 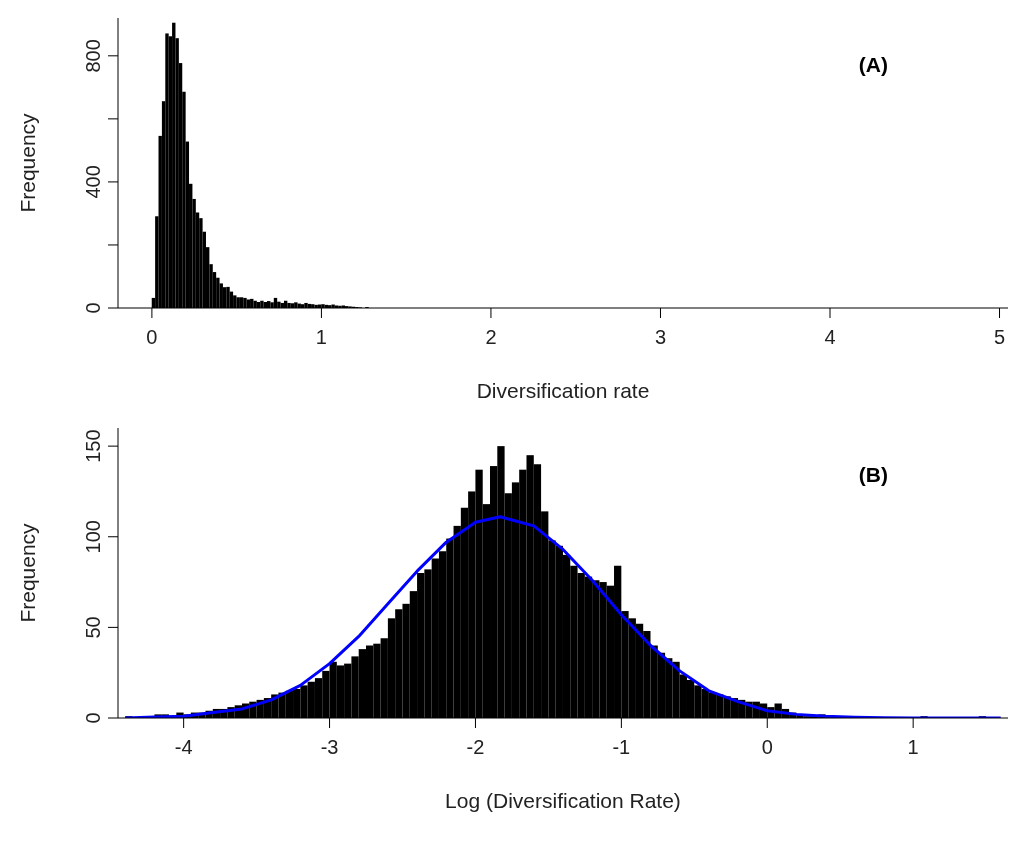 What do you see at coordinates (329, 747) in the screenshot?
I see `x-tick-label: -3` at bounding box center [329, 747].